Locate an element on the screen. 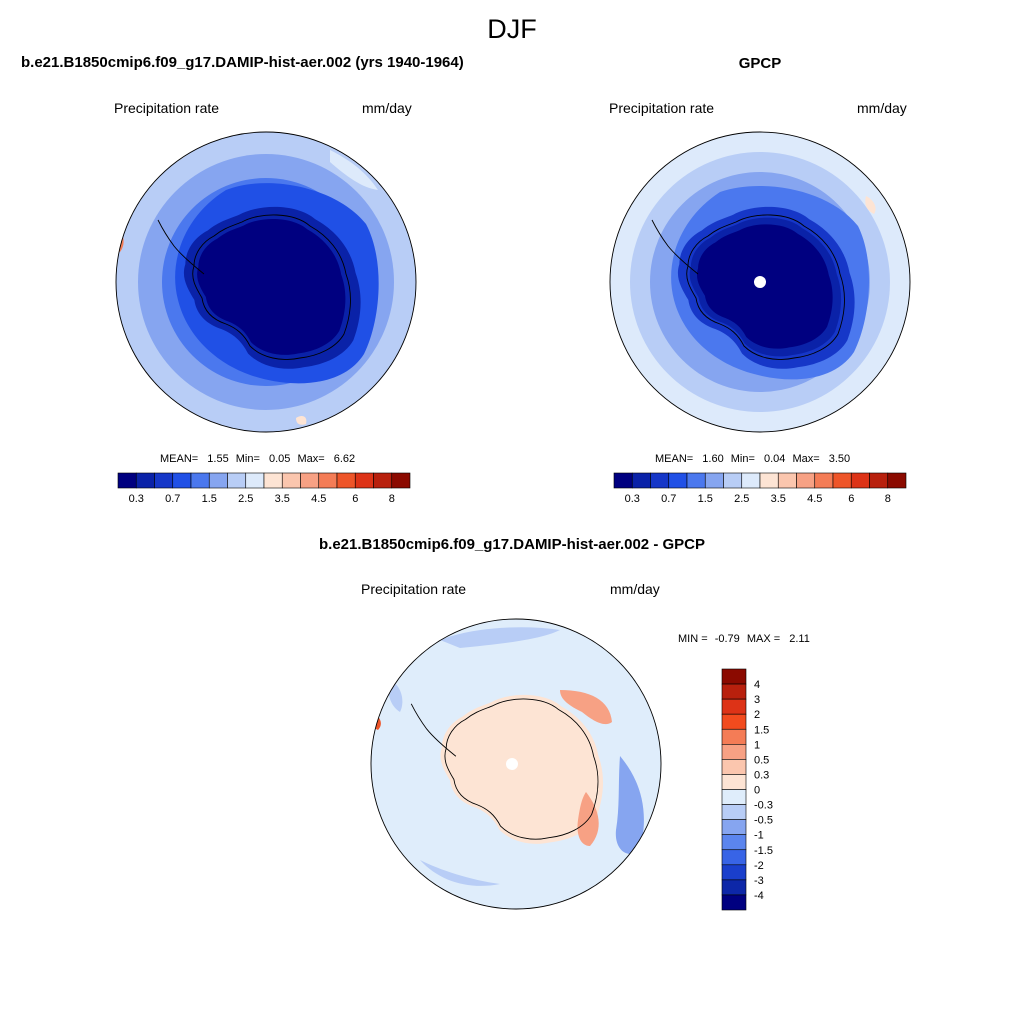  obs-mean-label: MEAN= is located at coordinates (674, 459).